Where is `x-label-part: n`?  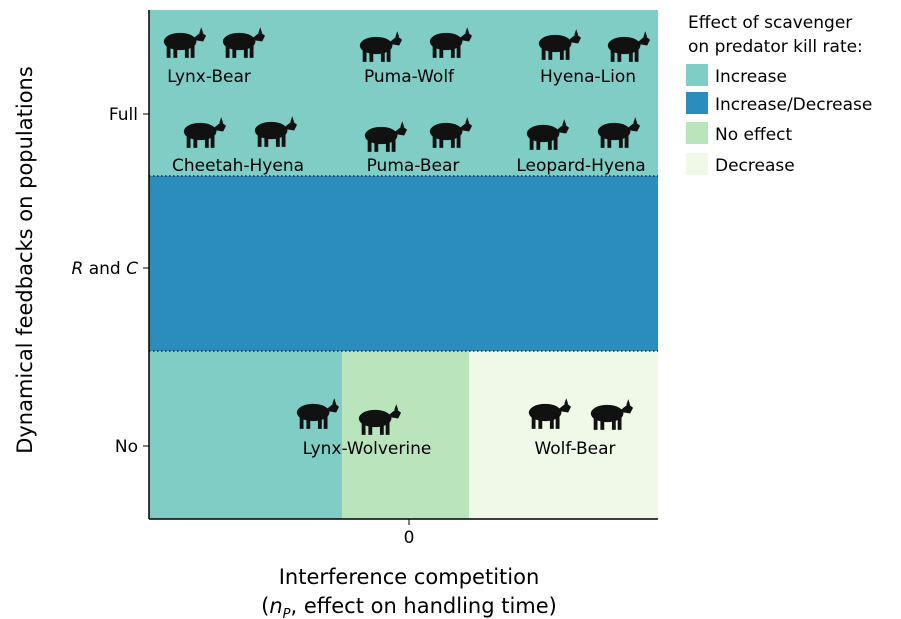 x-label-part: n is located at coordinates (275, 606).